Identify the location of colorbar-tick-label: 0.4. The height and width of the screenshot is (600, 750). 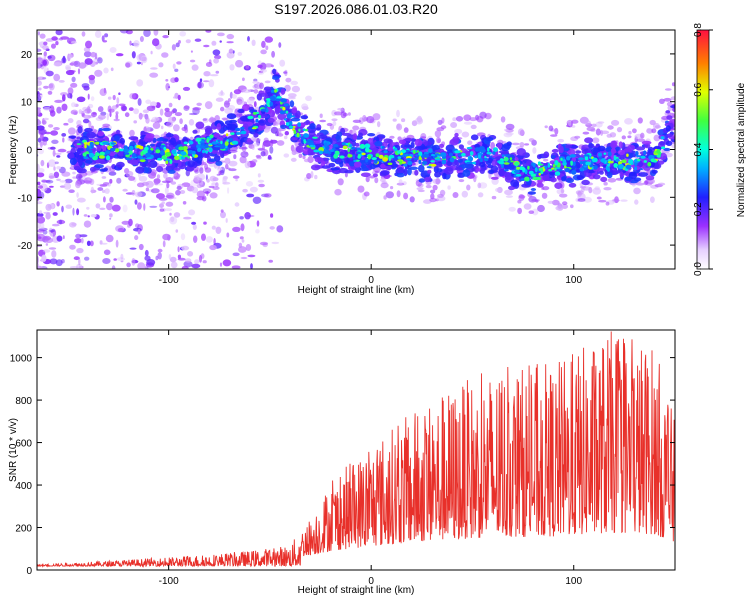
(698, 149).